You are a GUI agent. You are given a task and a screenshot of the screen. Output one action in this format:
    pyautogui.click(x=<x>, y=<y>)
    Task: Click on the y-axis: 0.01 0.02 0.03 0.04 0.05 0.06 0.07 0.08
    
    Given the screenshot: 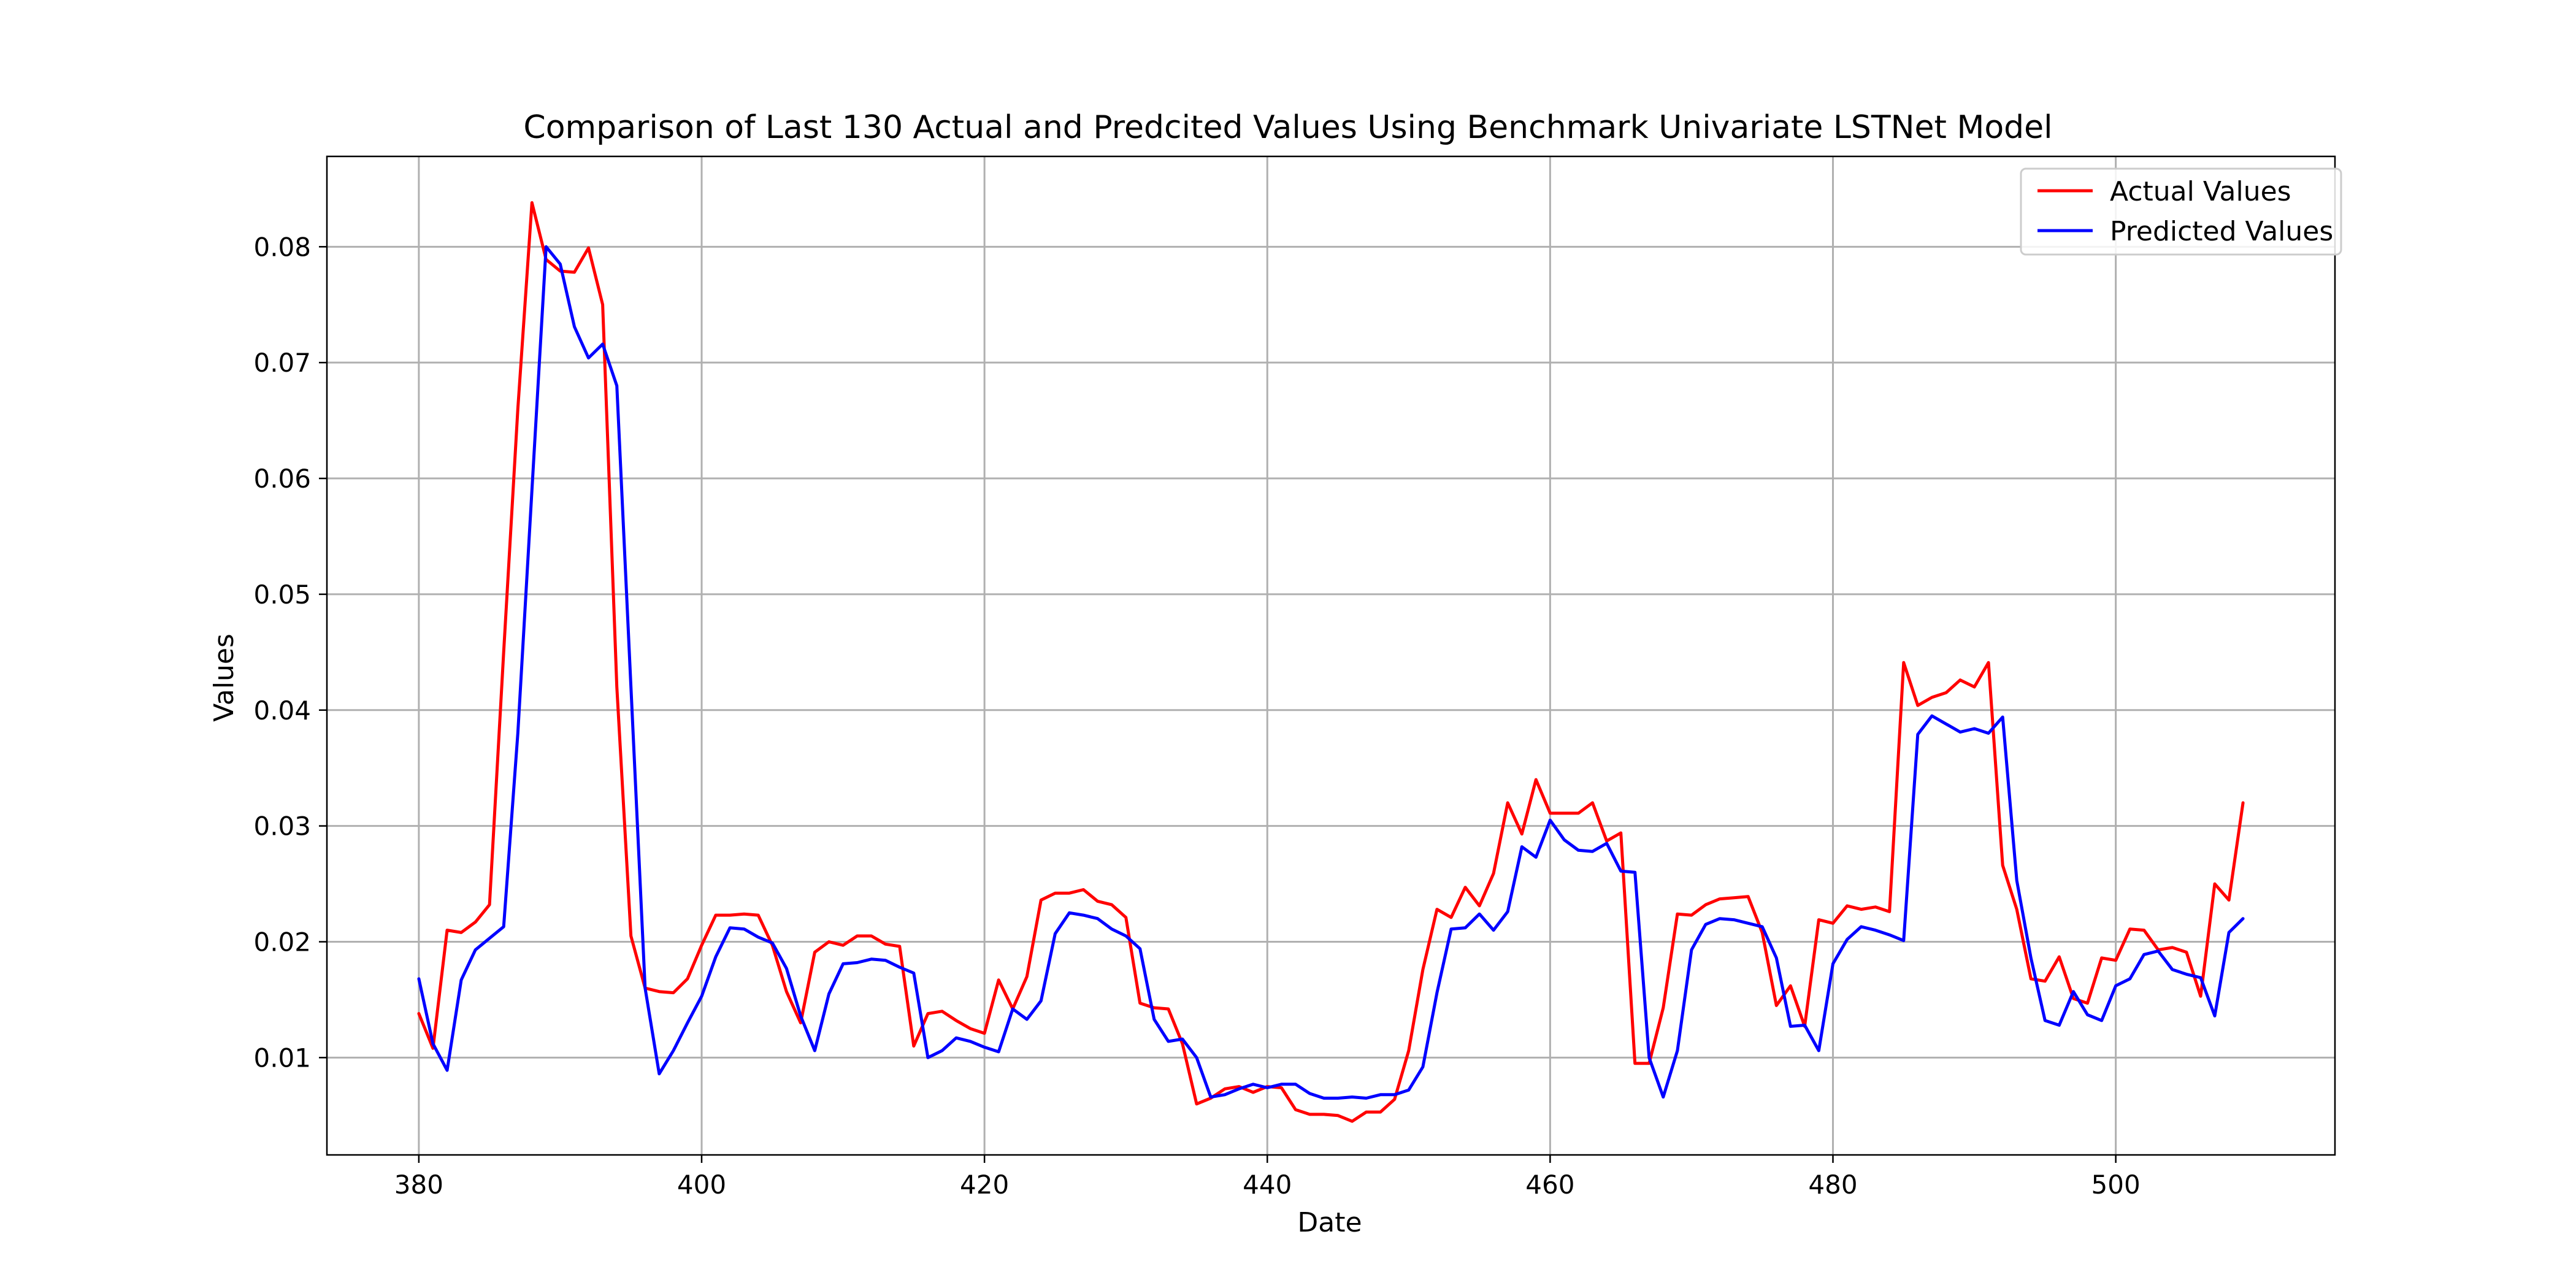 What is the action you would take?
    pyautogui.click(x=290, y=652)
    